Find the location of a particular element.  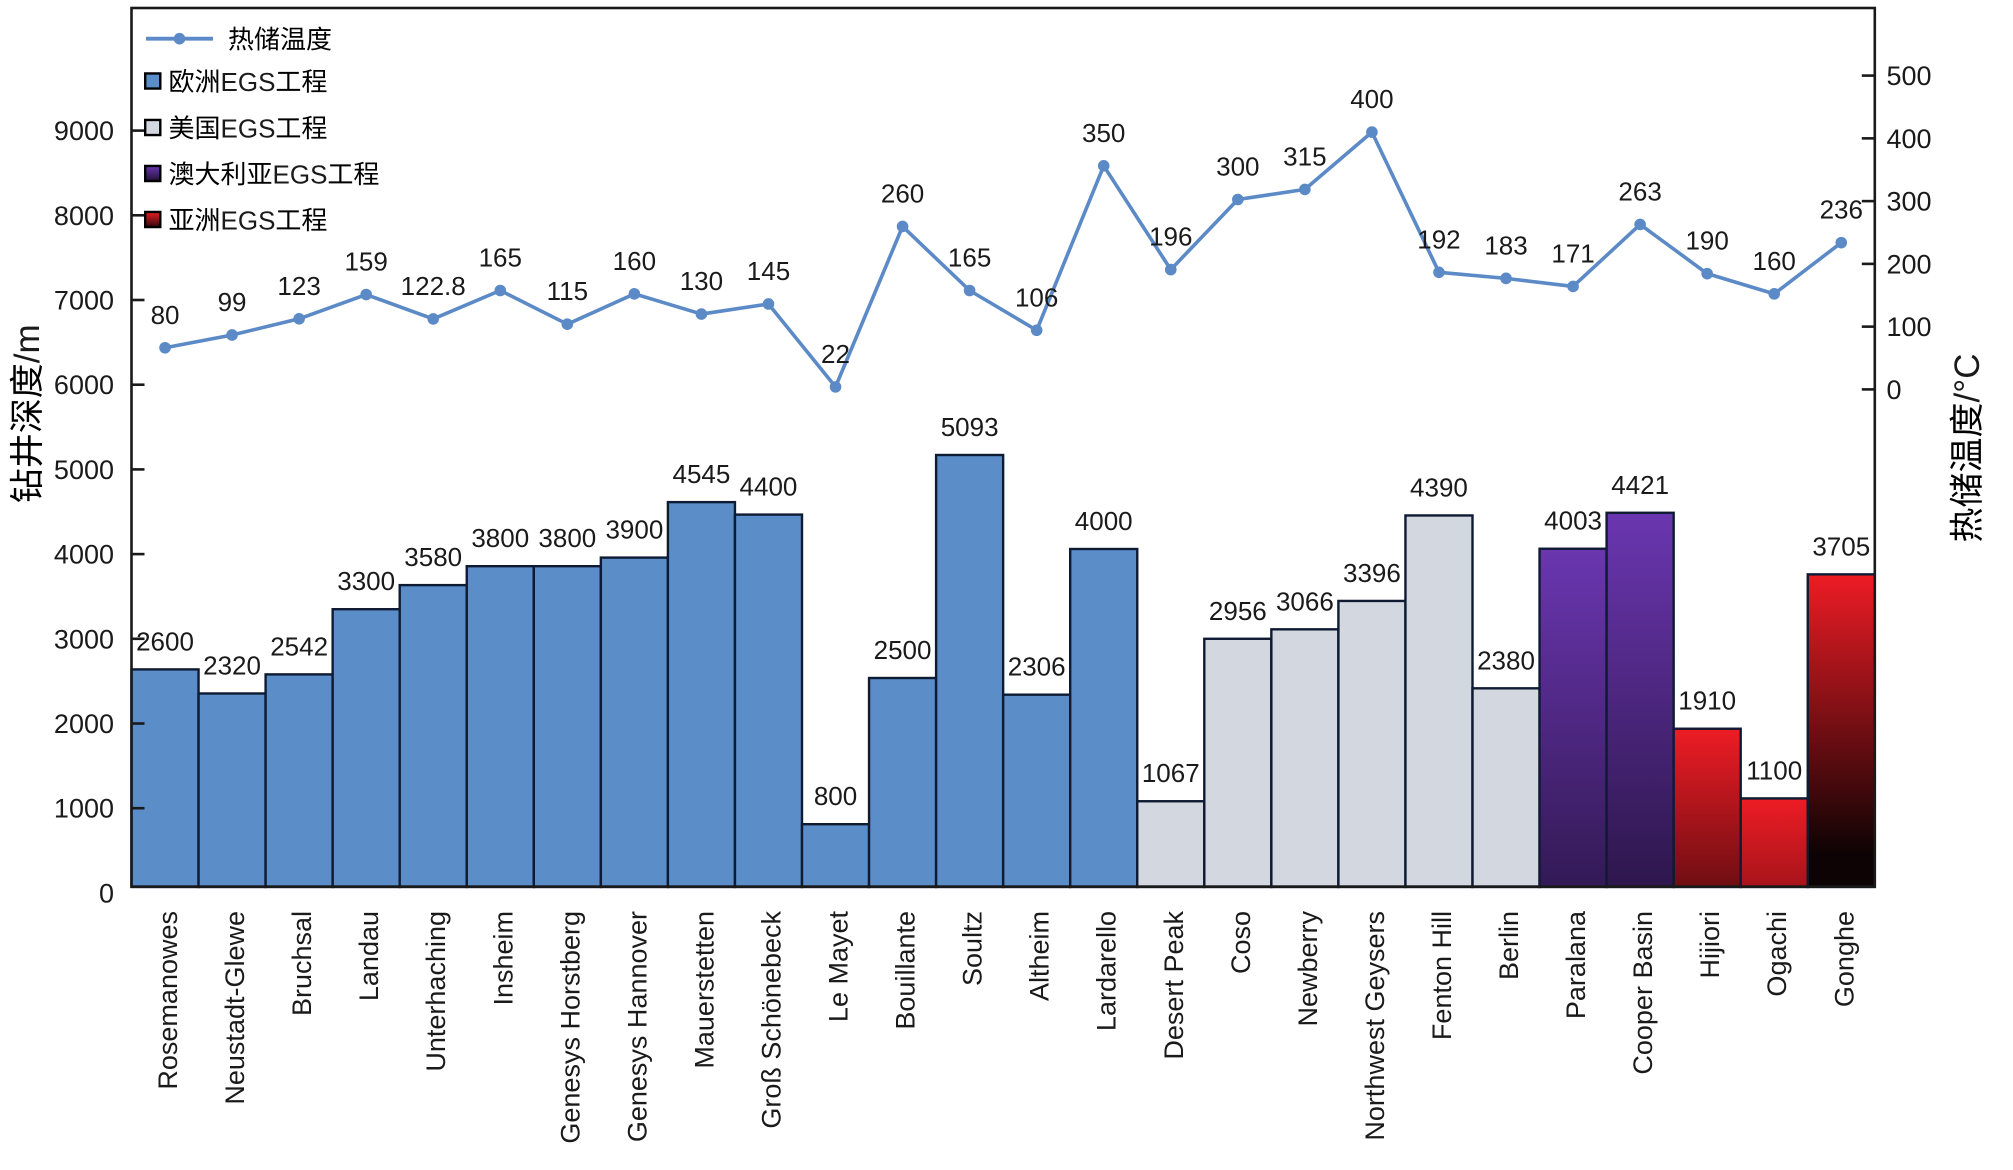

svg-text: 200 is located at coordinates (1909, 264).